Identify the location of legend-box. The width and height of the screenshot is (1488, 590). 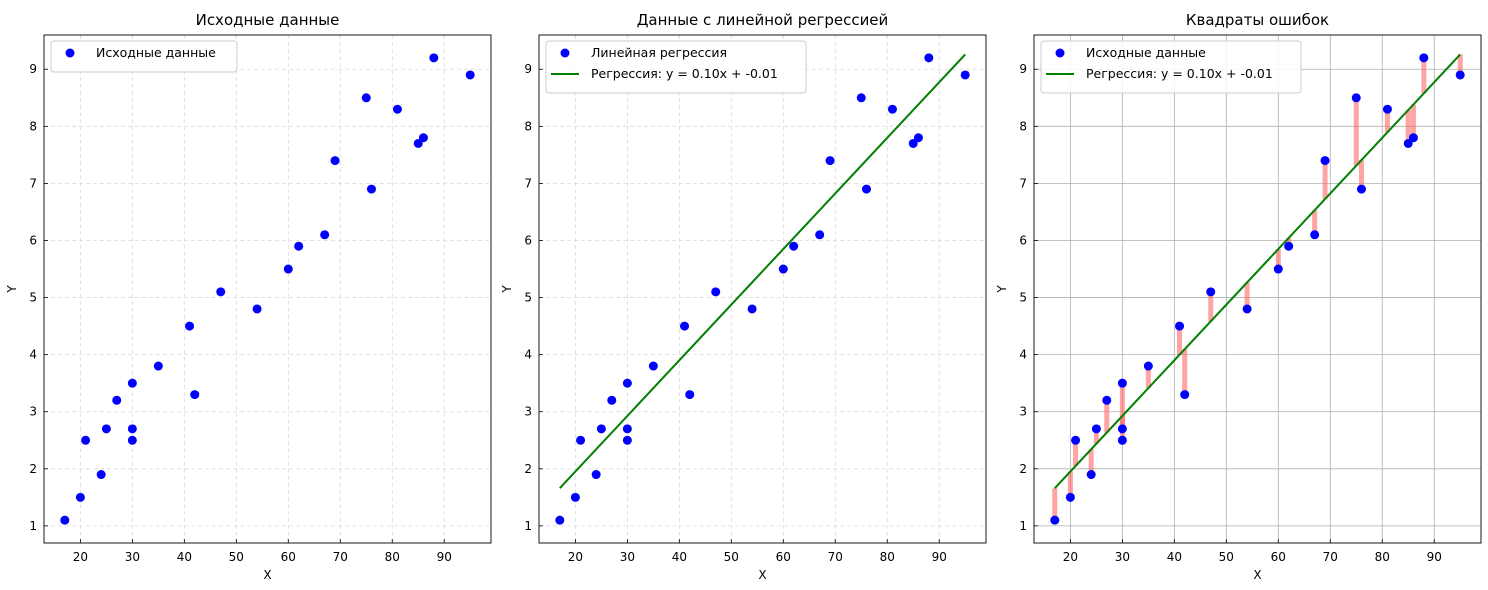
(676, 67).